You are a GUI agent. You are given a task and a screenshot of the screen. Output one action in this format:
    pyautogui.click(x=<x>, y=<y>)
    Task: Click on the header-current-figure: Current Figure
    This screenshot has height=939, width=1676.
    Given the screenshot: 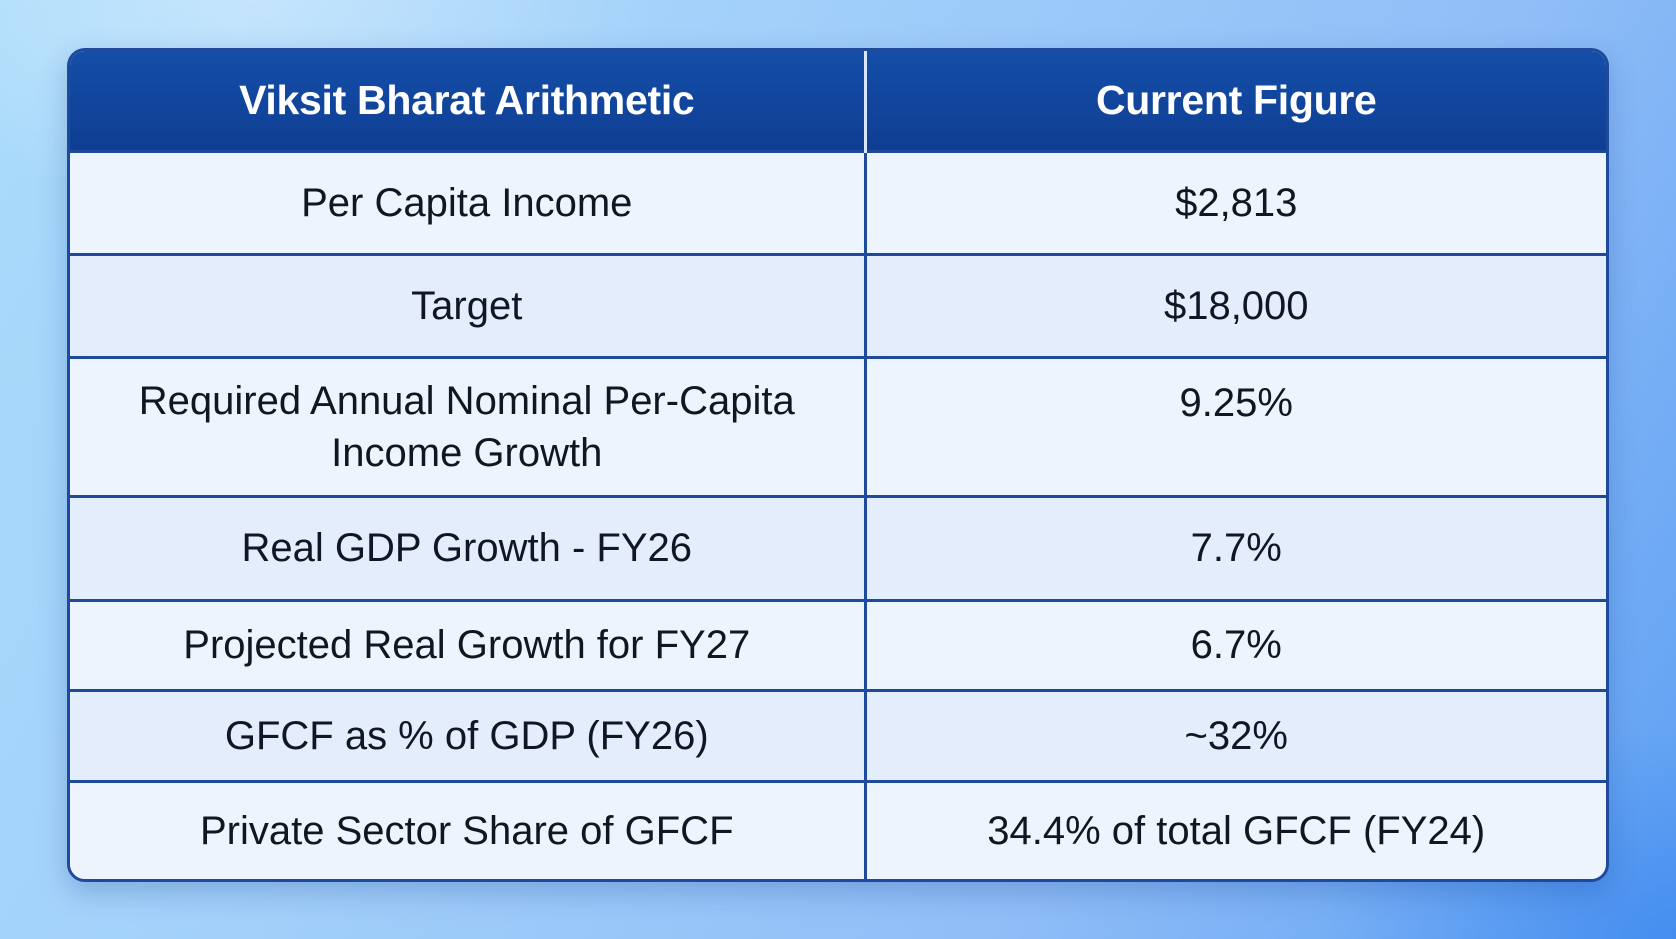 What is the action you would take?
    pyautogui.click(x=1234, y=101)
    